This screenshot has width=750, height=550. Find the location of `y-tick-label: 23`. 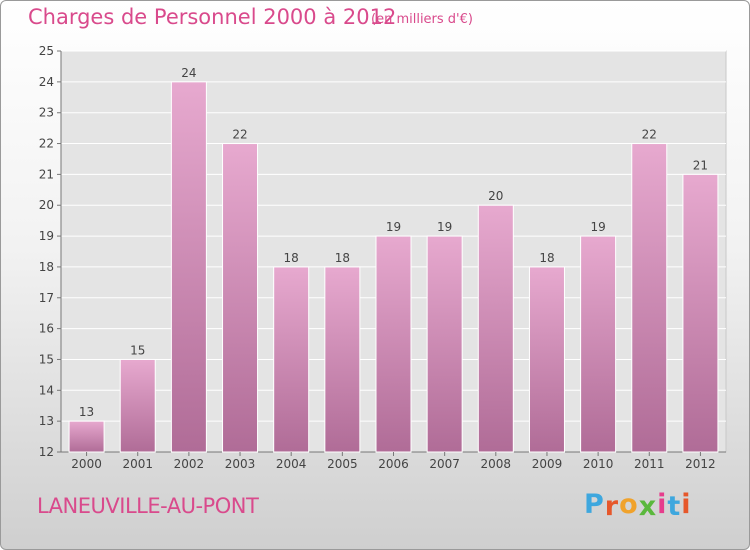

y-tick-label: 23 is located at coordinates (46, 113).